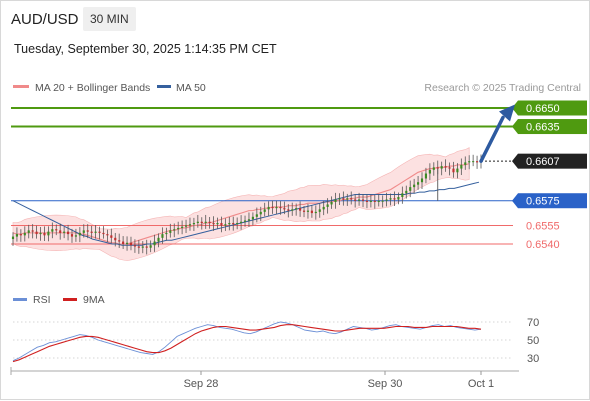 The height and width of the screenshot is (401, 590). Describe the element at coordinates (552, 108) in the screenshot. I see `level-tag-0.6650` at that location.